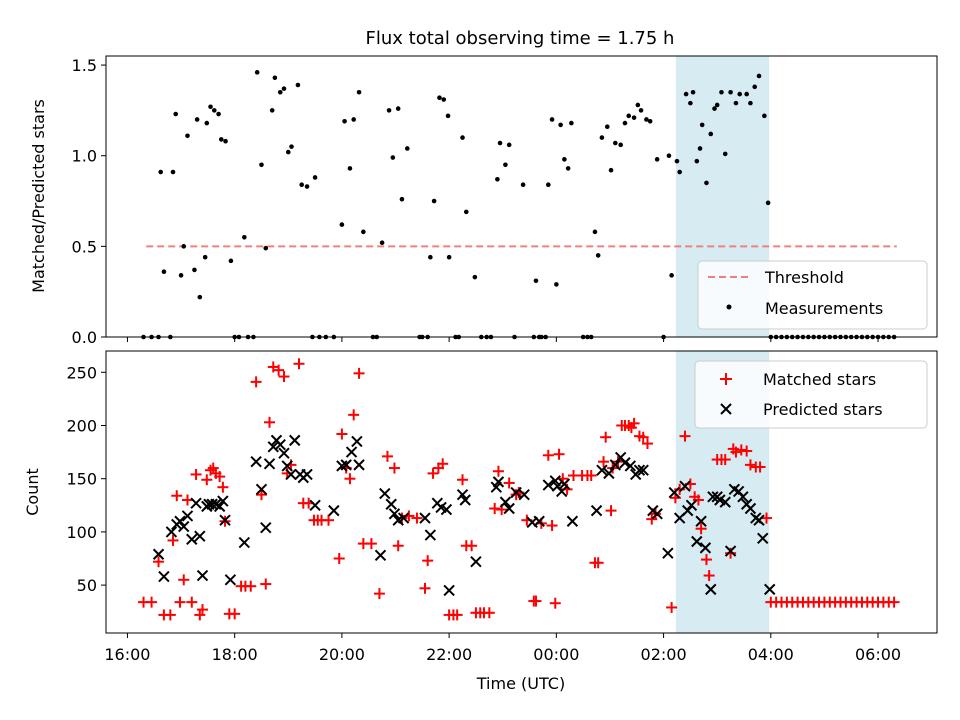 The width and height of the screenshot is (960, 720). Describe the element at coordinates (664, 654) in the screenshot. I see `bottom-x-tick-label: 02:00` at that location.